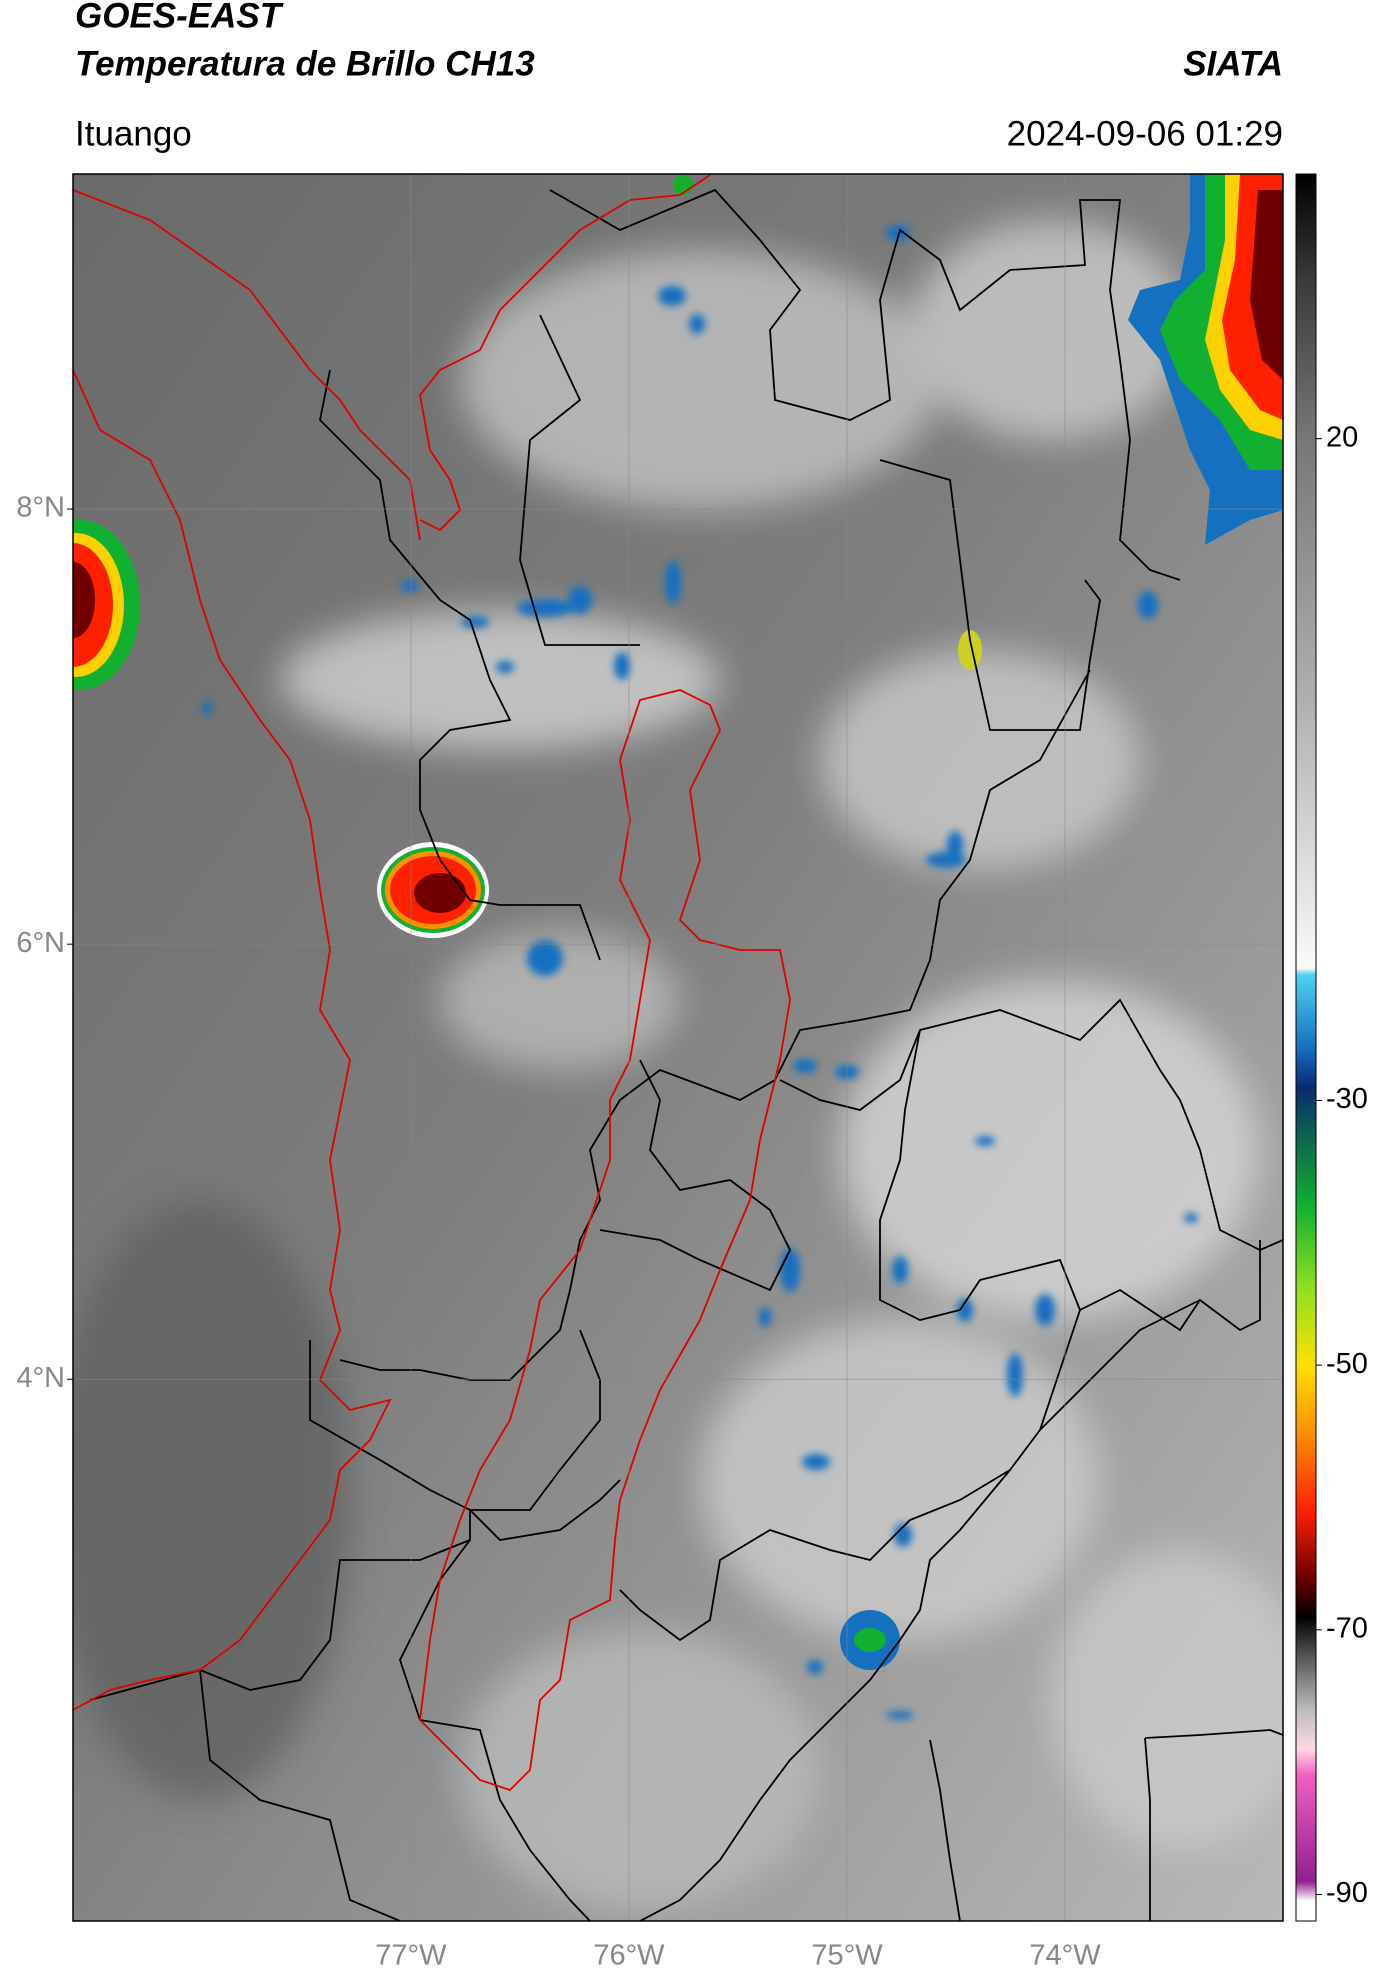 The image size is (1384, 1986). Describe the element at coordinates (411, 1956) in the screenshot. I see `x-tick-label: 77°W` at that location.